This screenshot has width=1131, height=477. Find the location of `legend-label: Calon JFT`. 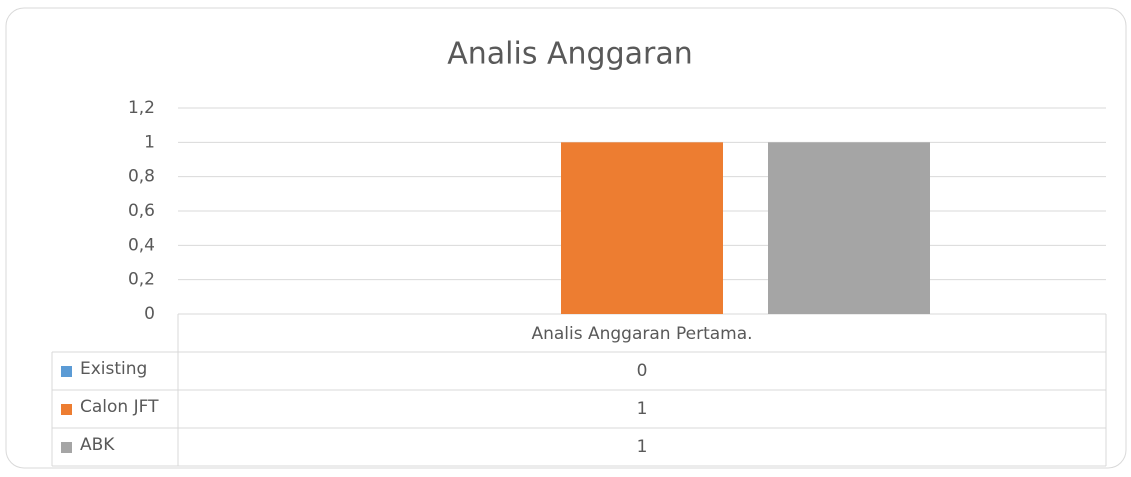

legend-label: Calon JFT is located at coordinates (119, 407).